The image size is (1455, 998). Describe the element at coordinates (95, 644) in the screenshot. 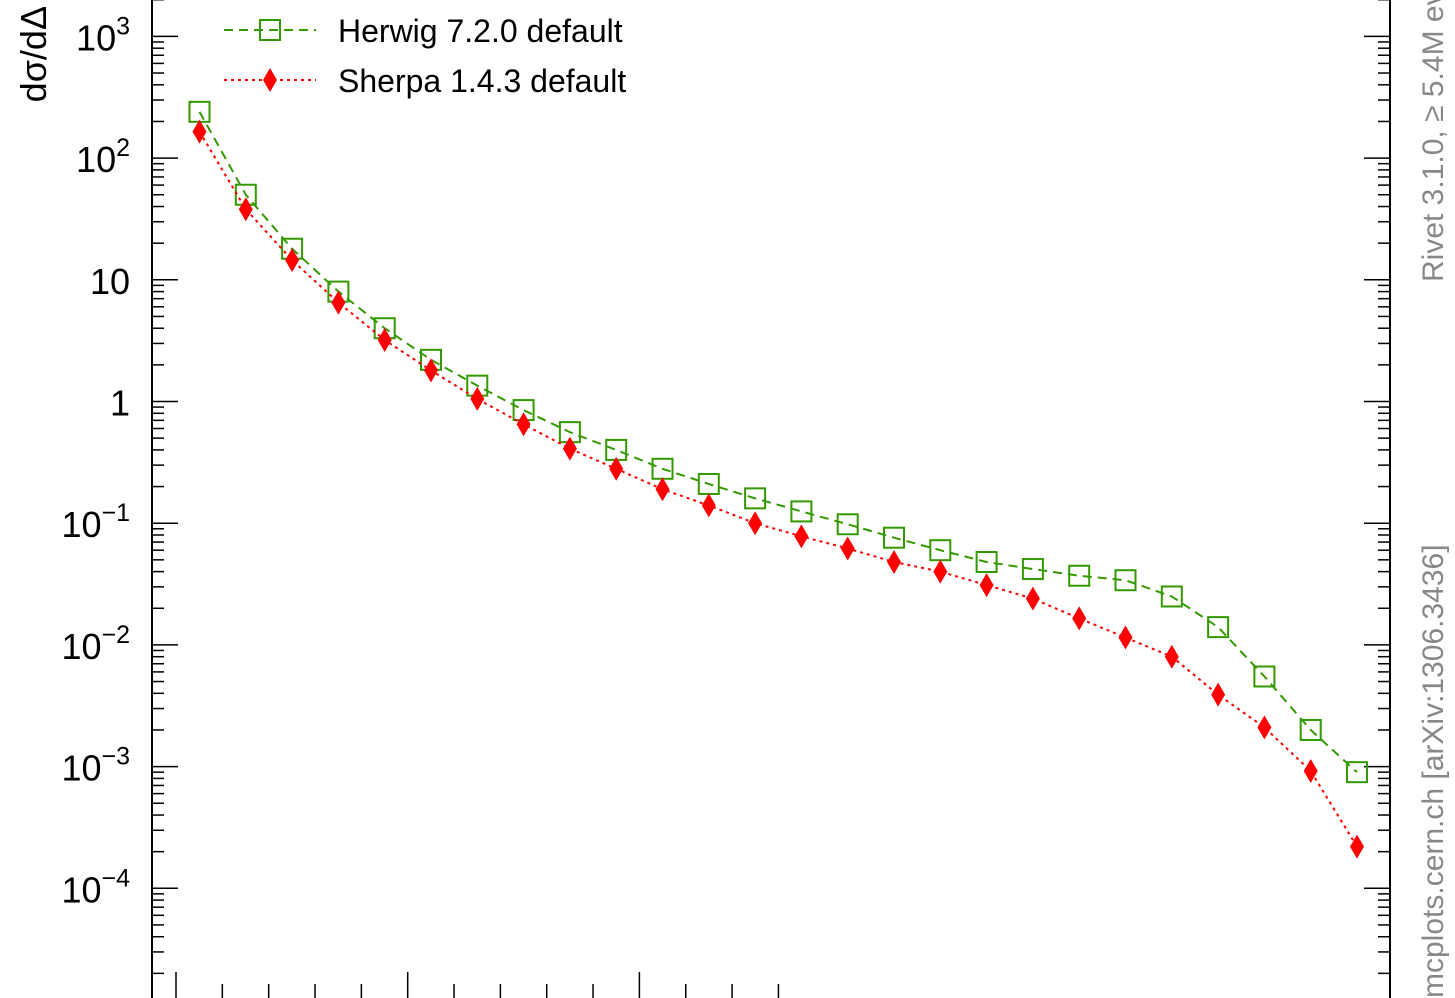

I see `y-tick-label: 10⁻²` at that location.